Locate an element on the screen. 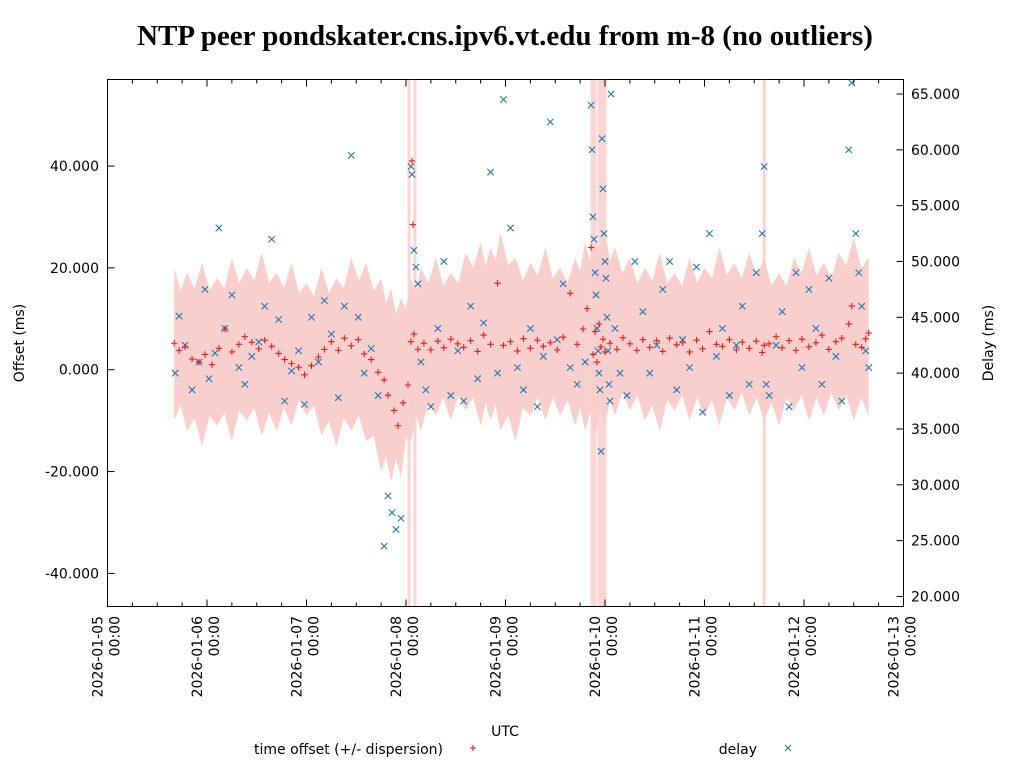 The height and width of the screenshot is (768, 1024). cross-icon is located at coordinates (788, 748).